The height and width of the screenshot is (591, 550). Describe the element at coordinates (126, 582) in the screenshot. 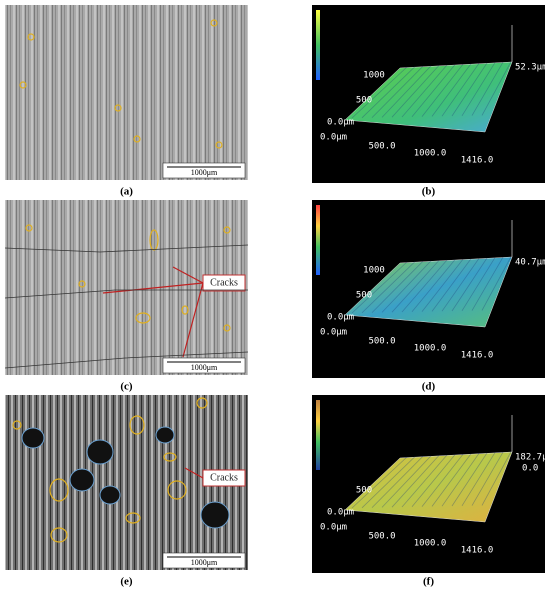

I see `panel-label: (e)` at that location.